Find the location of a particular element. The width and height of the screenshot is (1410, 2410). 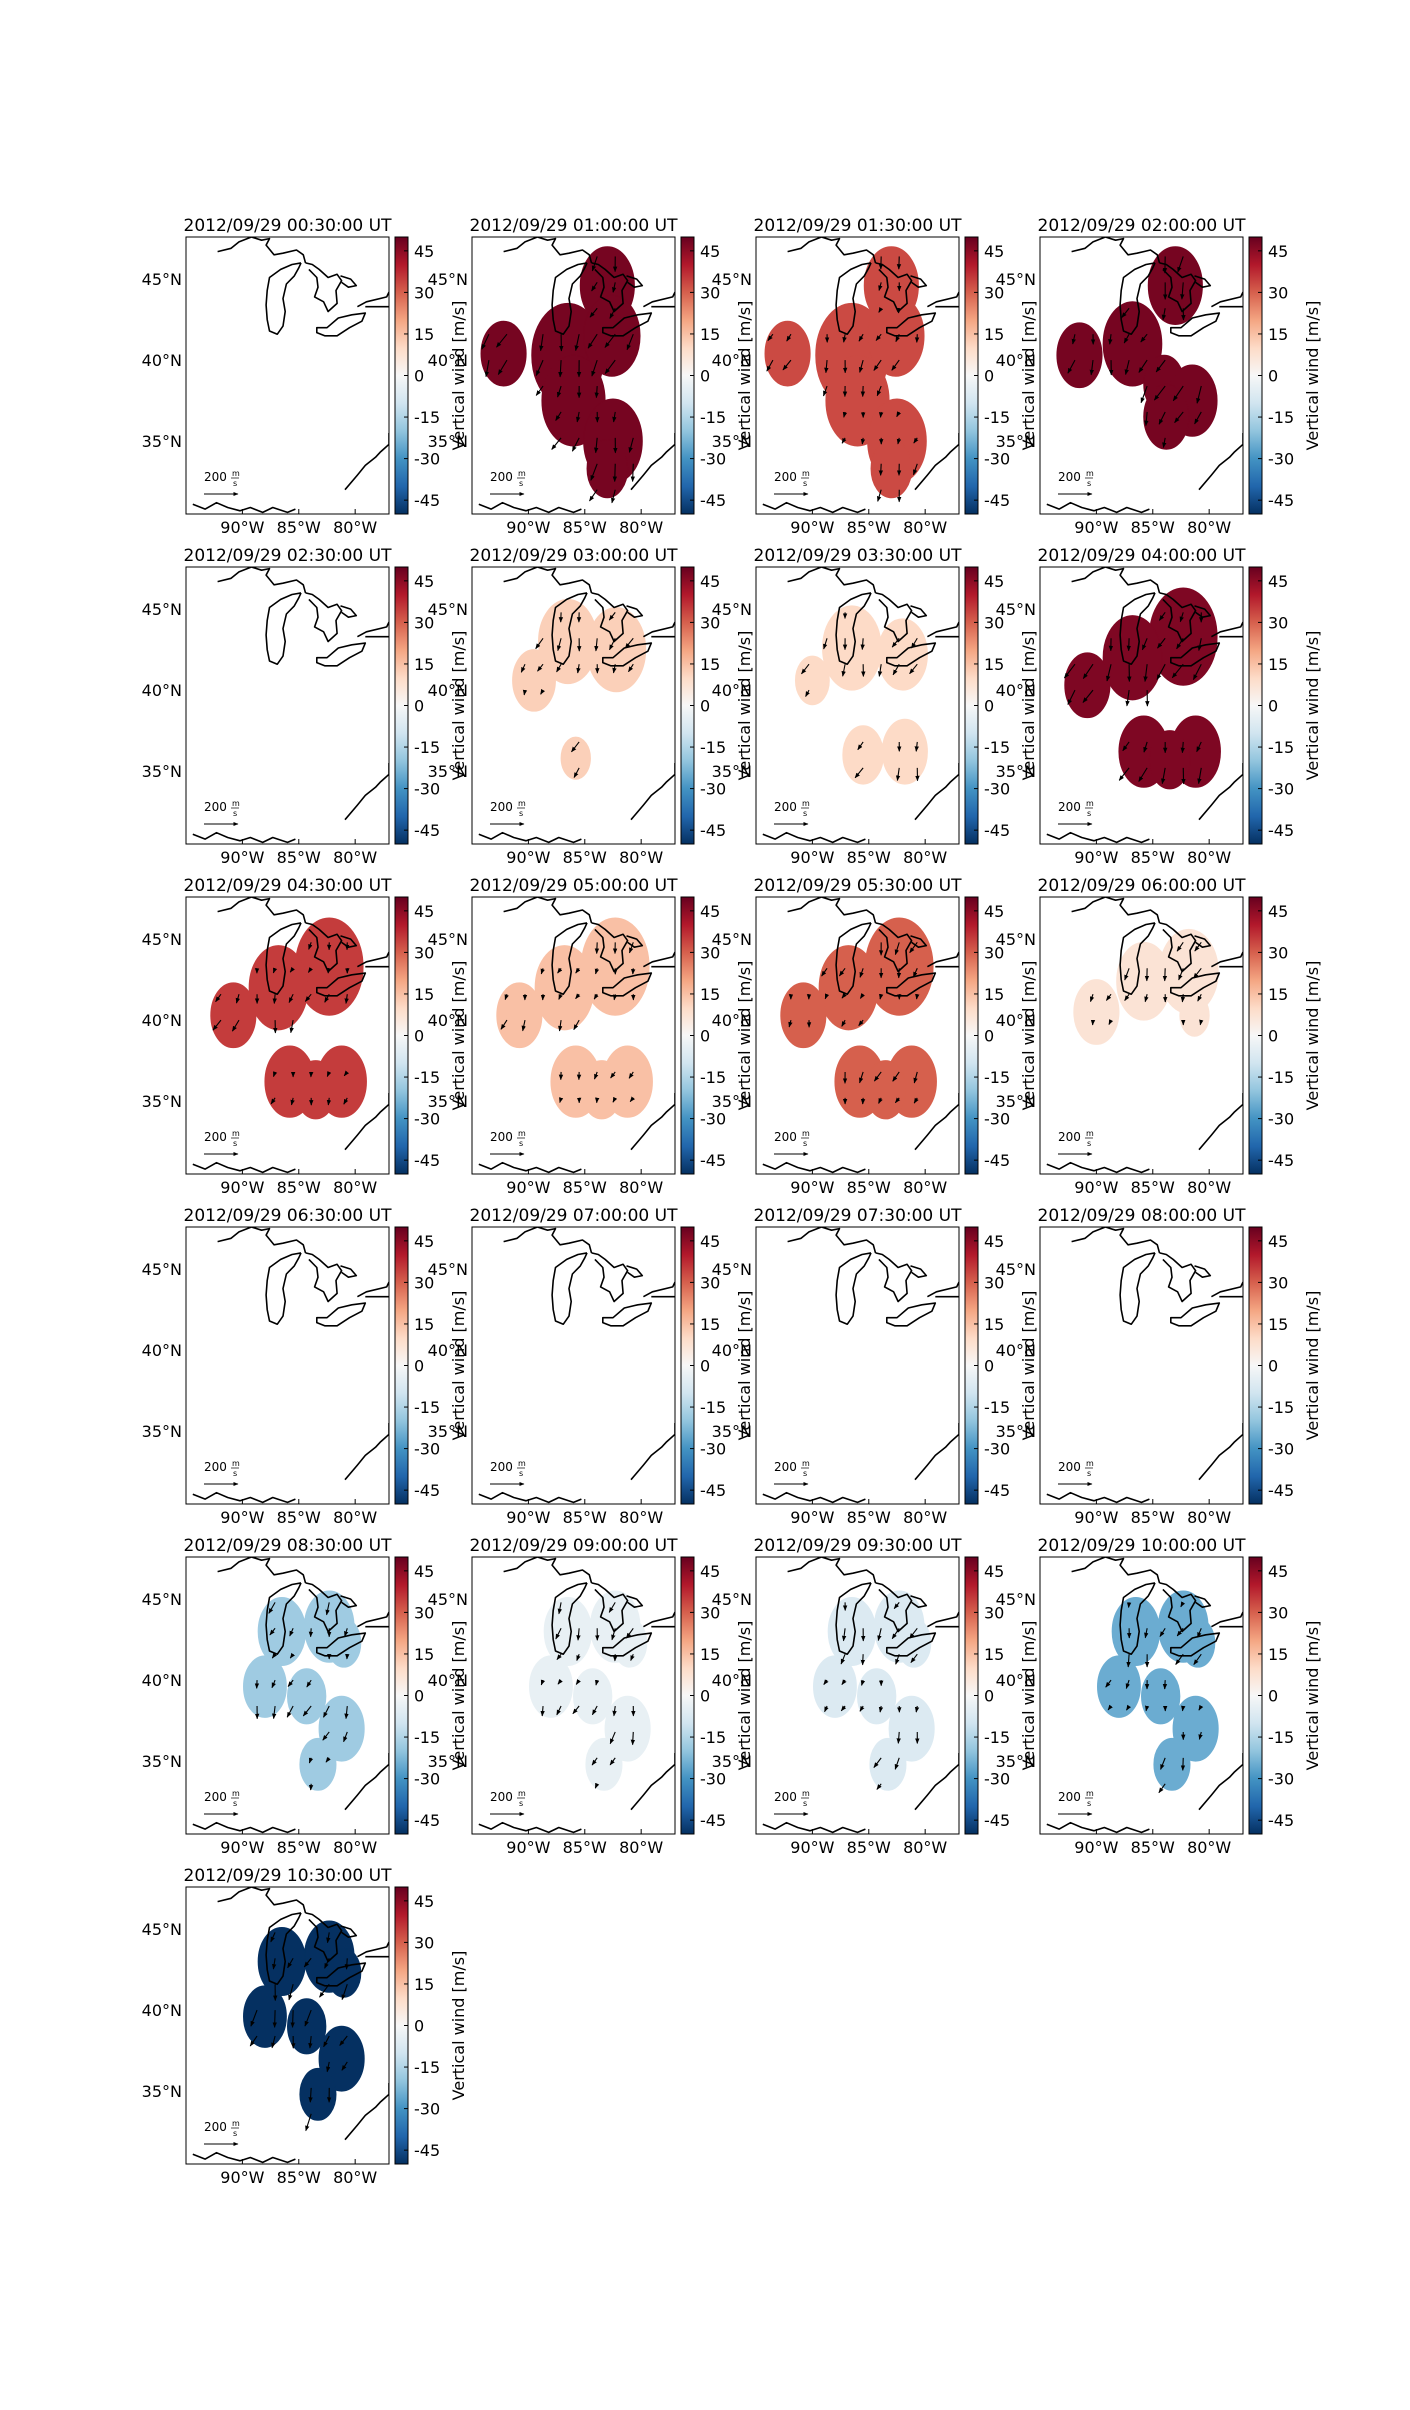

map-area is located at coordinates (287, 1365).